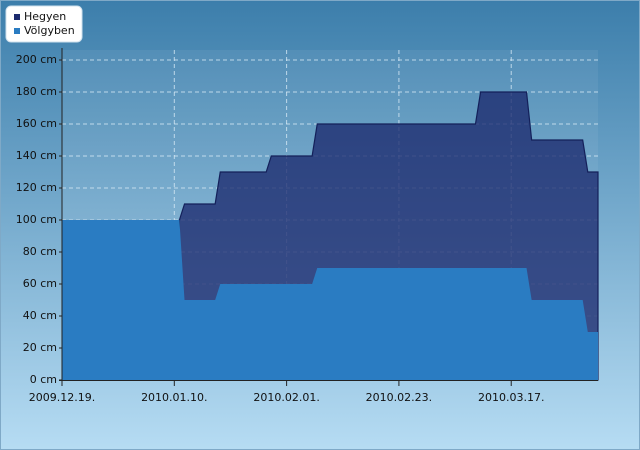 This screenshot has height=450, width=640. Describe the element at coordinates (36, 187) in the screenshot. I see `y-tick-label: 120 cm` at that location.